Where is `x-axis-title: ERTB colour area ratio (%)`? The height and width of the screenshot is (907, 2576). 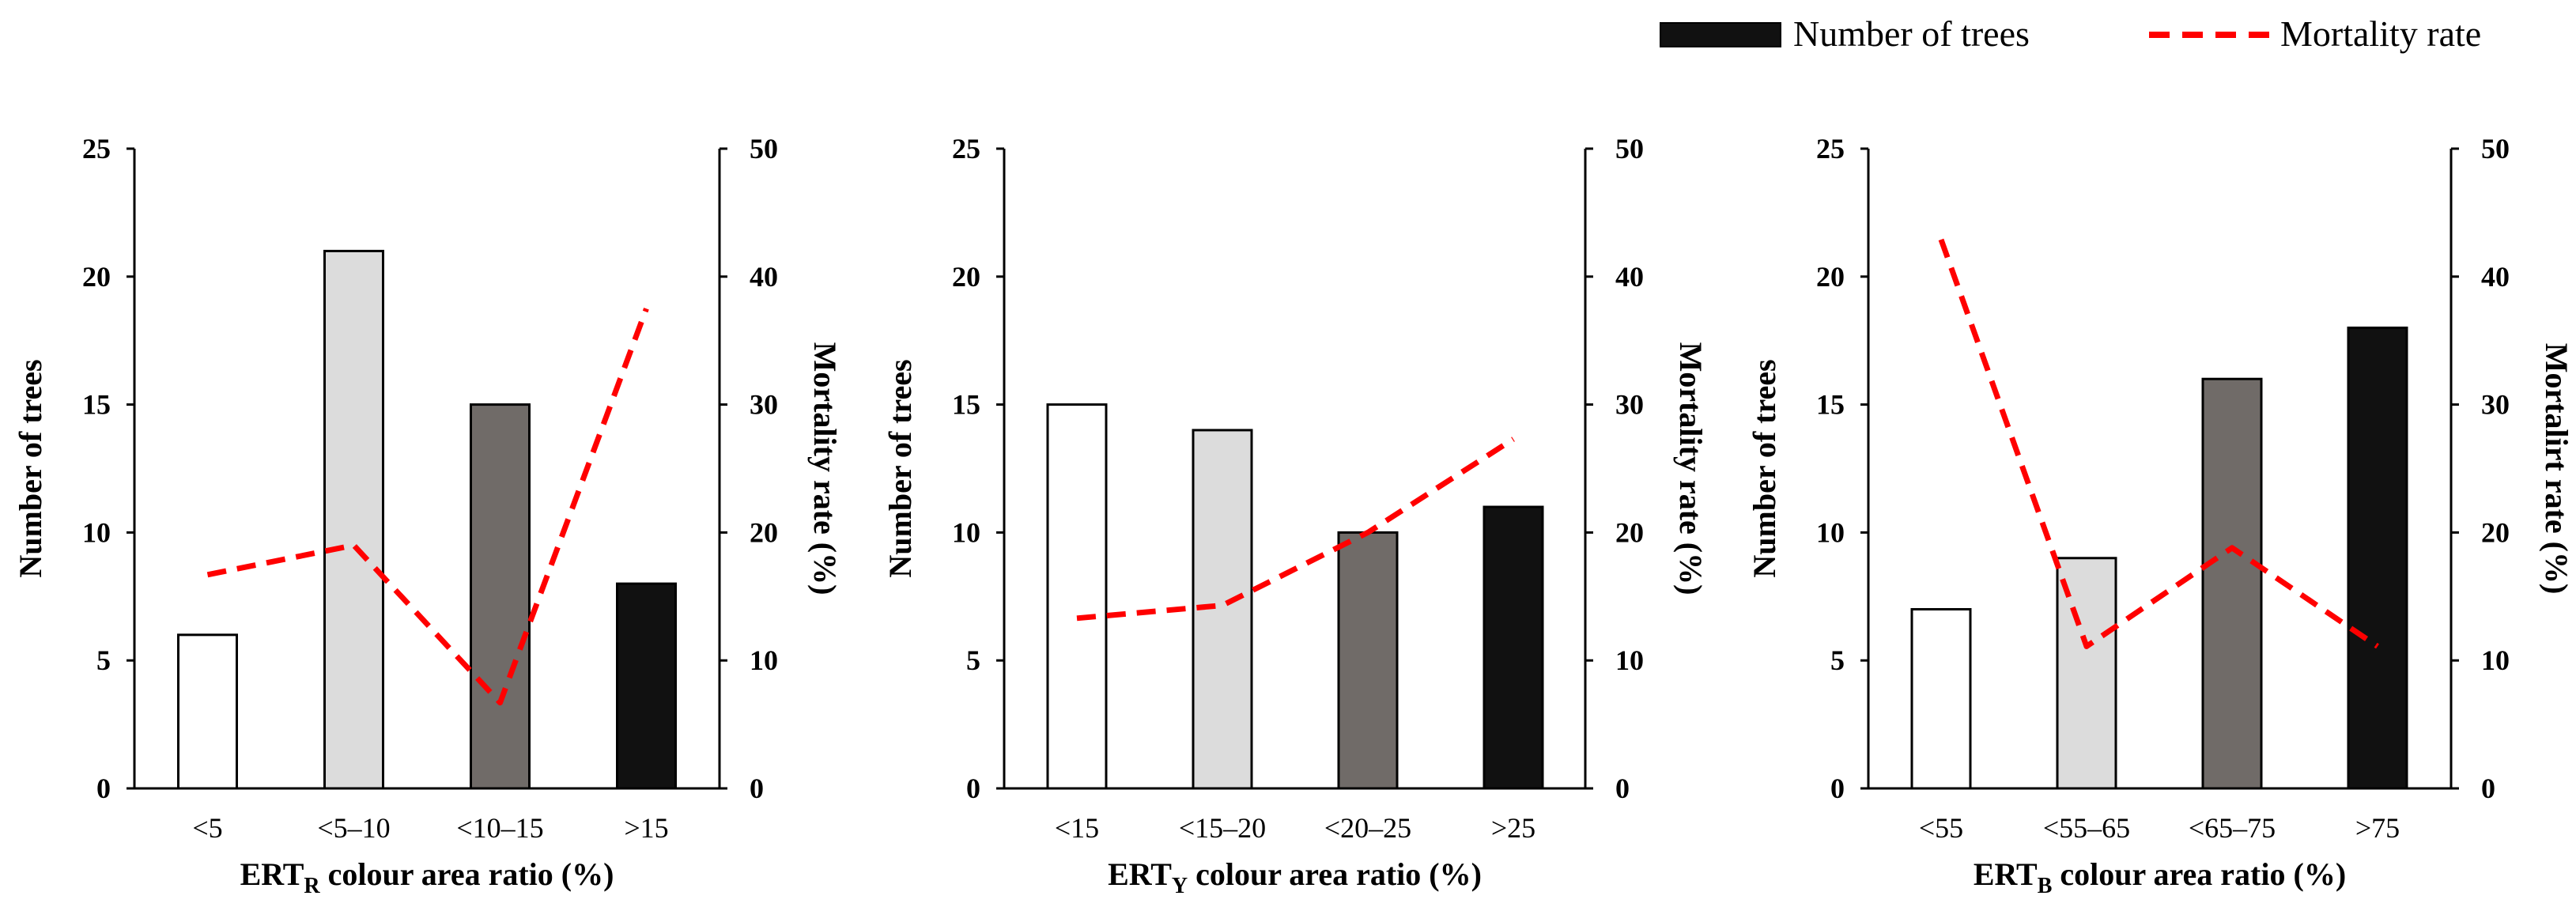
x-axis-title: ERTB colour area ratio (%) is located at coordinates (2160, 877).